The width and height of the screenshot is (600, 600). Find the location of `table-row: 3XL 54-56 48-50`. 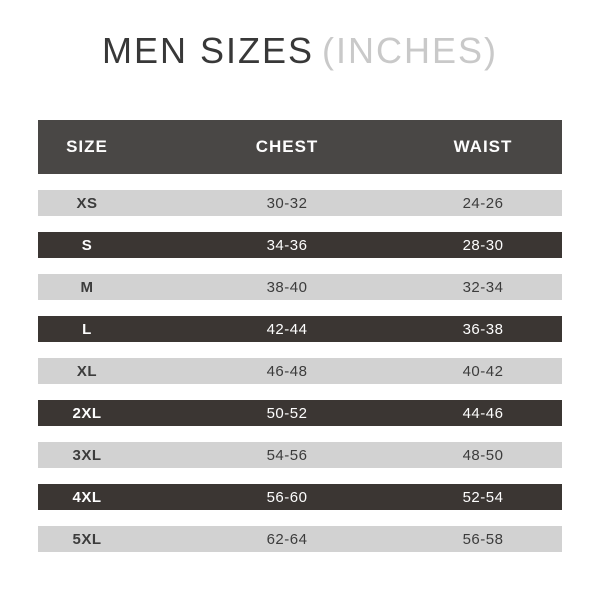

table-row: 3XL 54-56 48-50 is located at coordinates (300, 455).